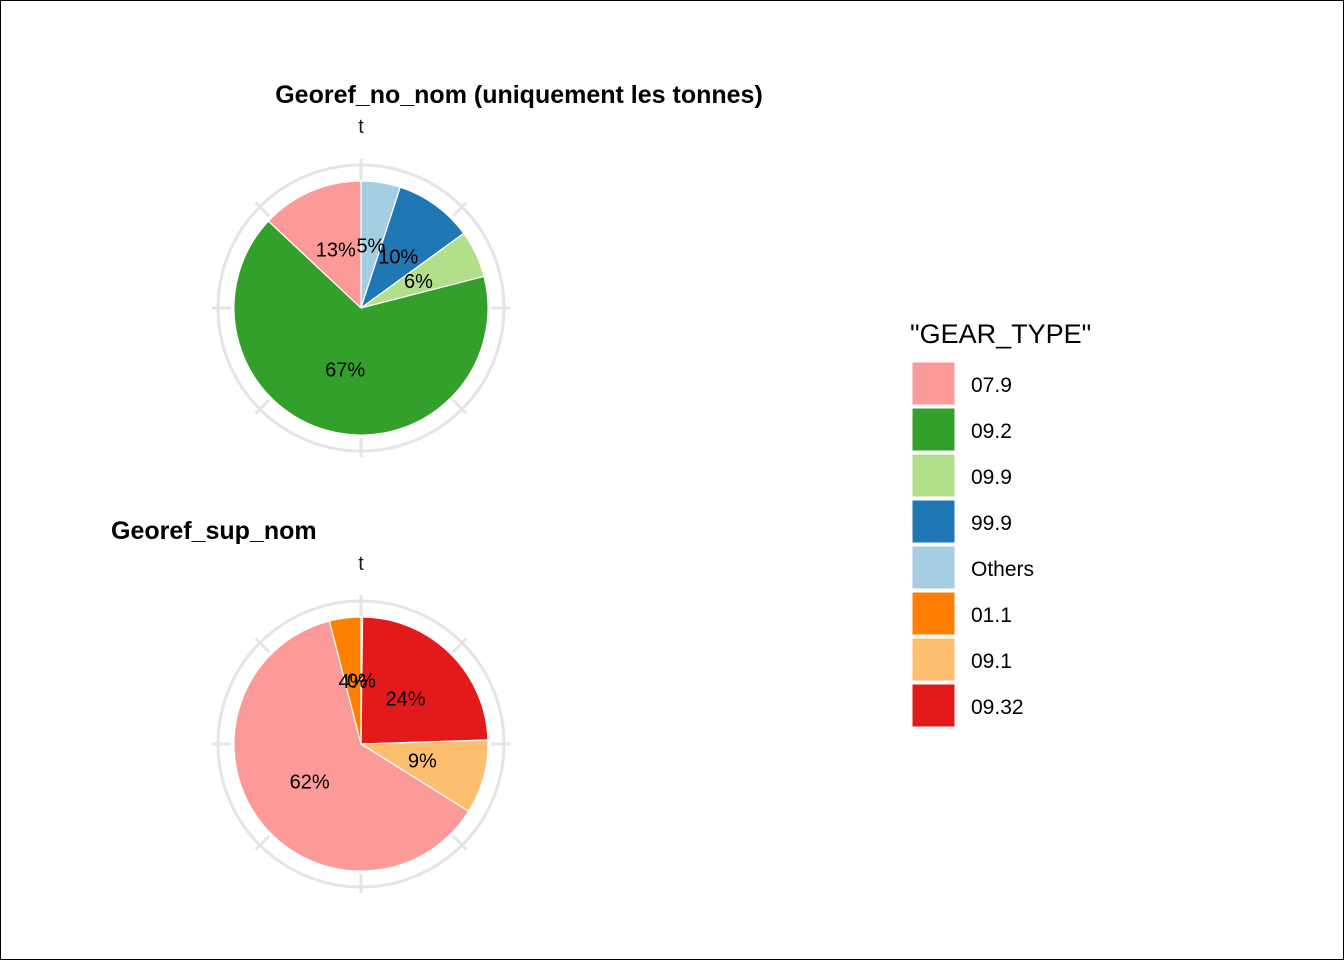 The image size is (1344, 960). I want to click on pie1-slice-label-others: 5%, so click(370, 246).